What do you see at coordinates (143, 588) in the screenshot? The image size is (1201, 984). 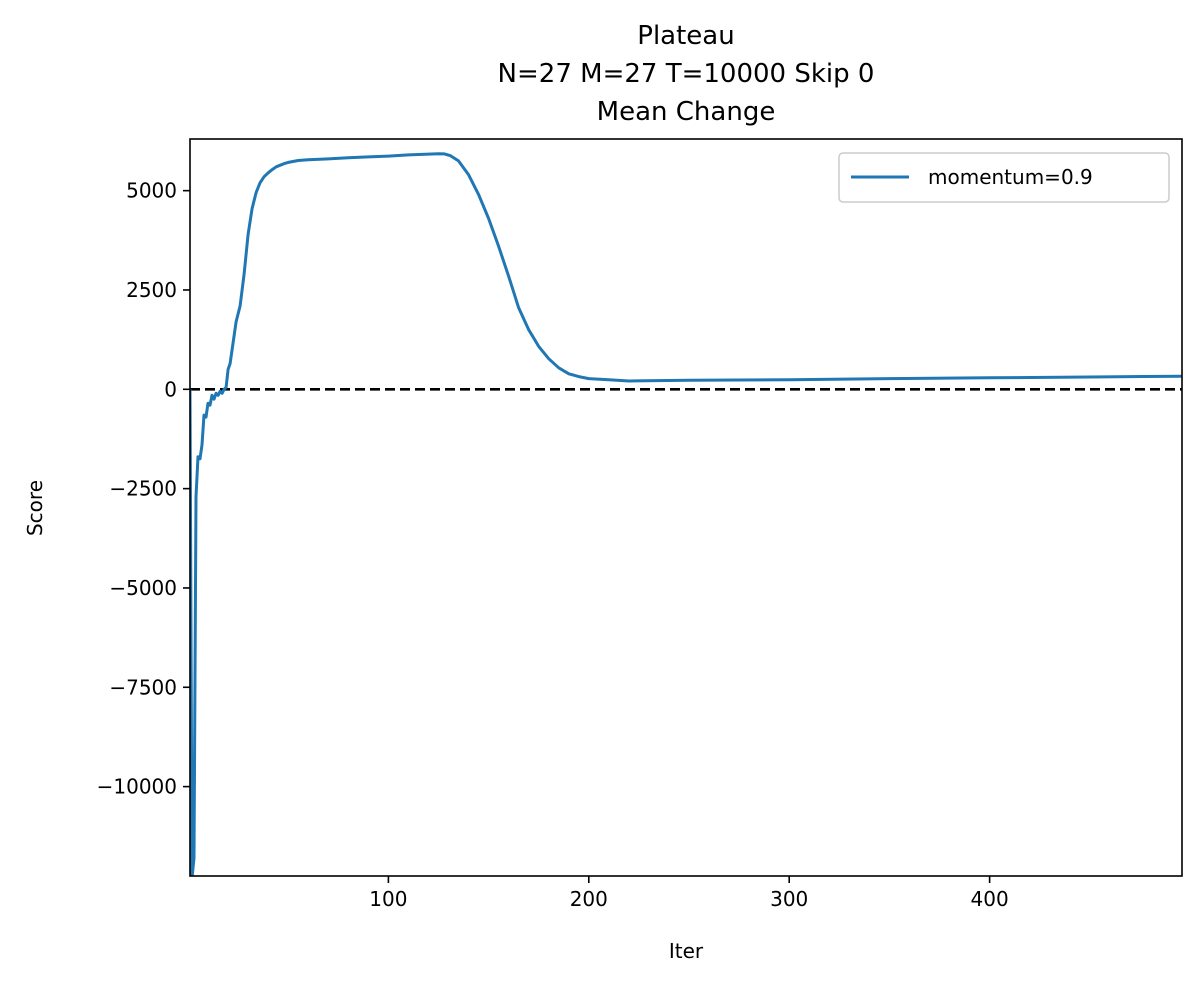 I see `y-tick-label: −5000` at bounding box center [143, 588].